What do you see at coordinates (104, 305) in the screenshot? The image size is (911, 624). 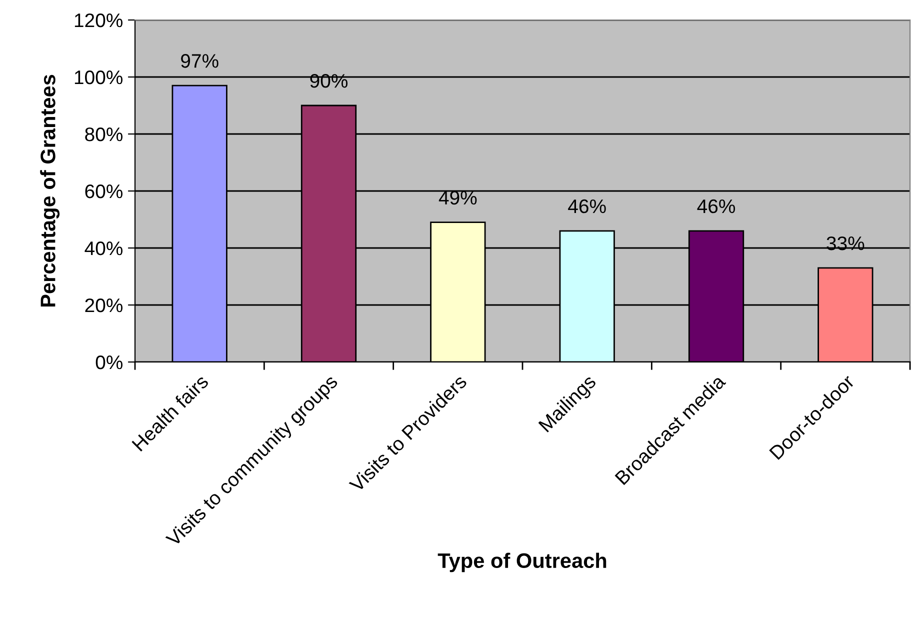 I see `y-tick-label: 20%` at bounding box center [104, 305].